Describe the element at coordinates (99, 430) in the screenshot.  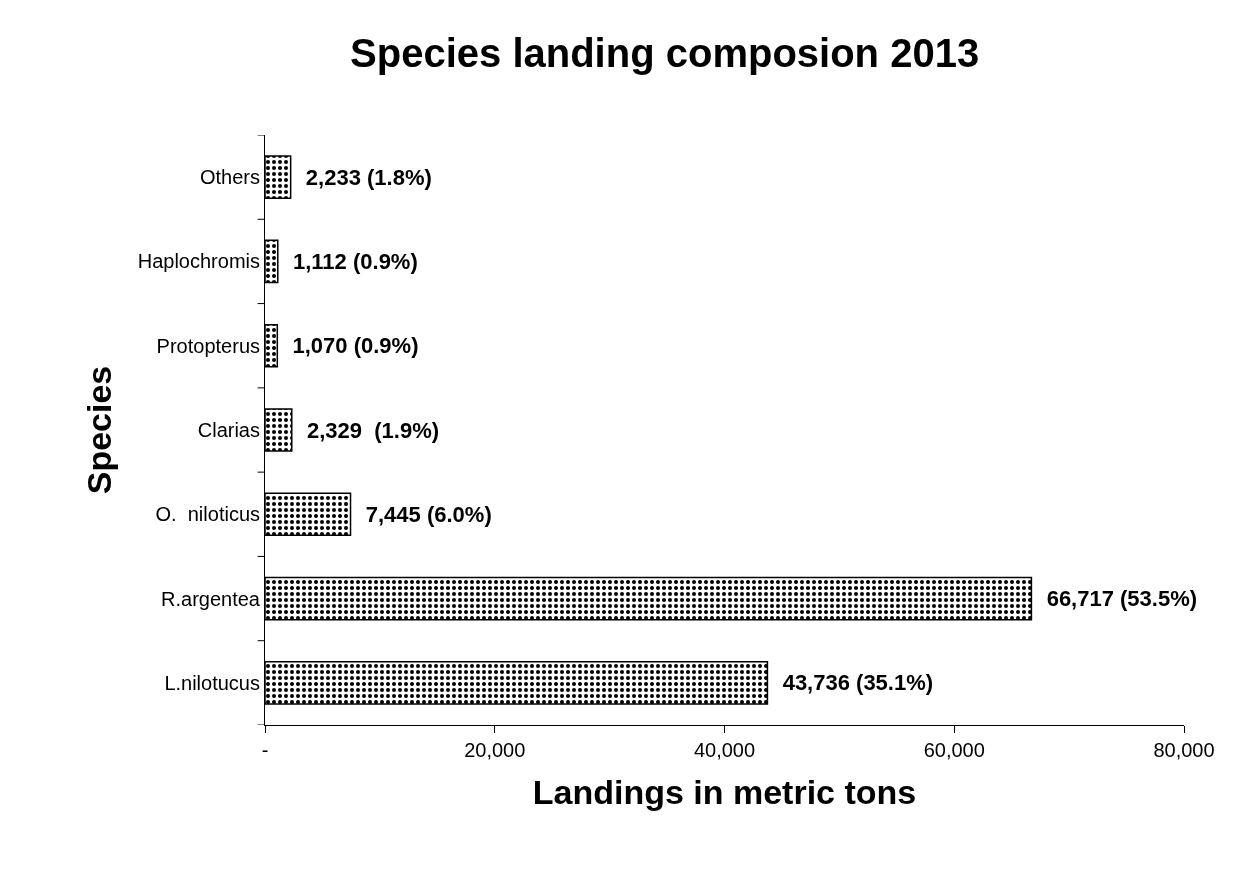
I see `y-axis-title: Species` at that location.